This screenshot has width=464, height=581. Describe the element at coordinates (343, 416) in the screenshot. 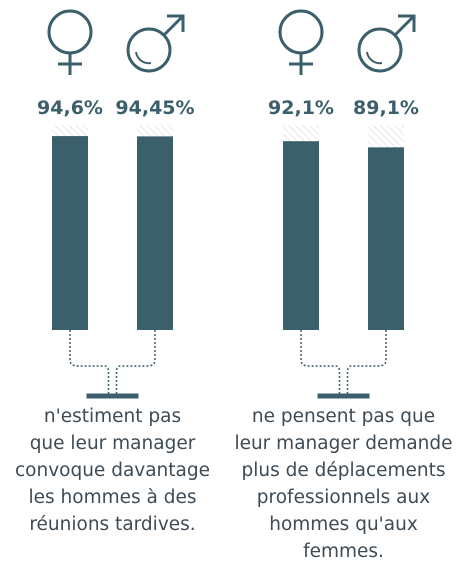

I see `caption-line: ne pensent pas que` at that location.